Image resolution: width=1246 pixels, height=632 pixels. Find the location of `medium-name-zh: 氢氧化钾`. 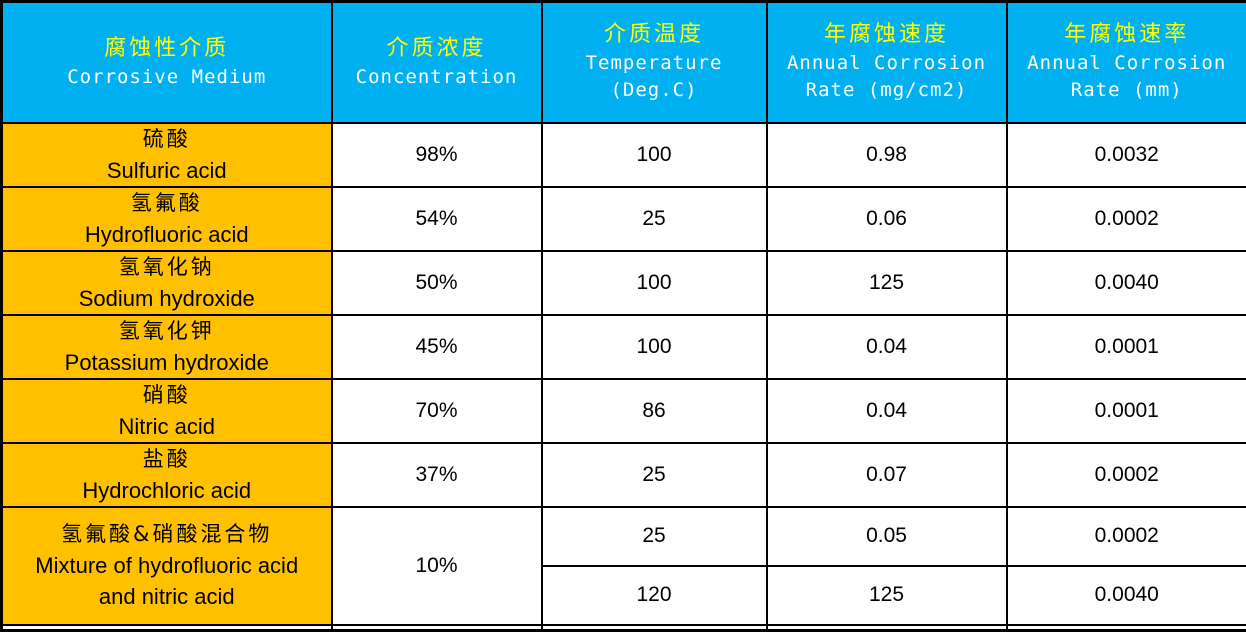

medium-name-zh: 氢氧化钾 is located at coordinates (167, 331).